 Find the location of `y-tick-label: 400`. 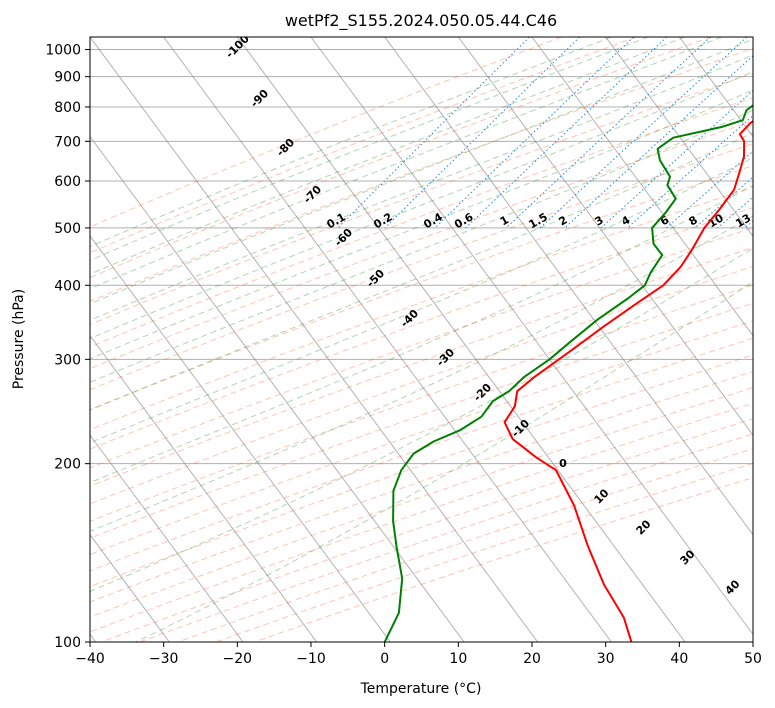

y-tick-label: 400 is located at coordinates (67, 286).